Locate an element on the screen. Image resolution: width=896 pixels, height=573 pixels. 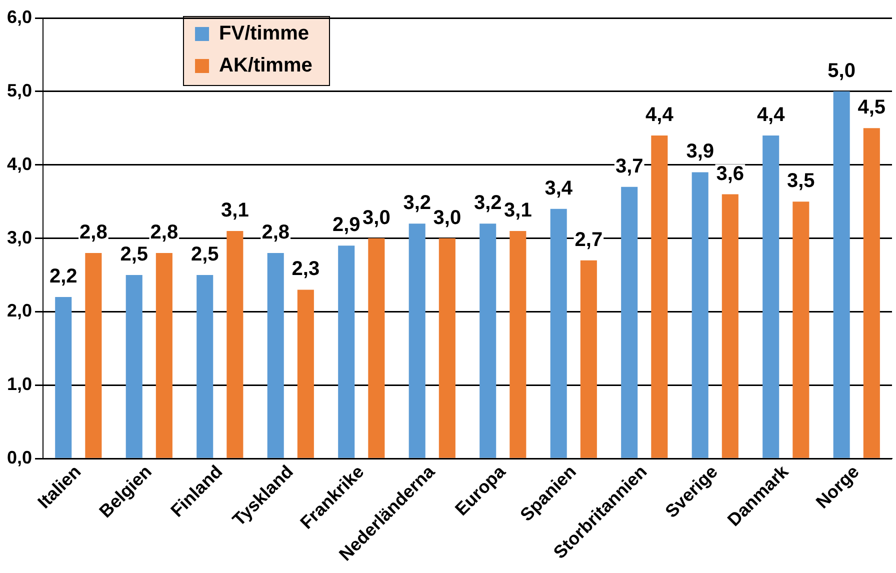
legend-label: FV/timme is located at coordinates (264, 33).